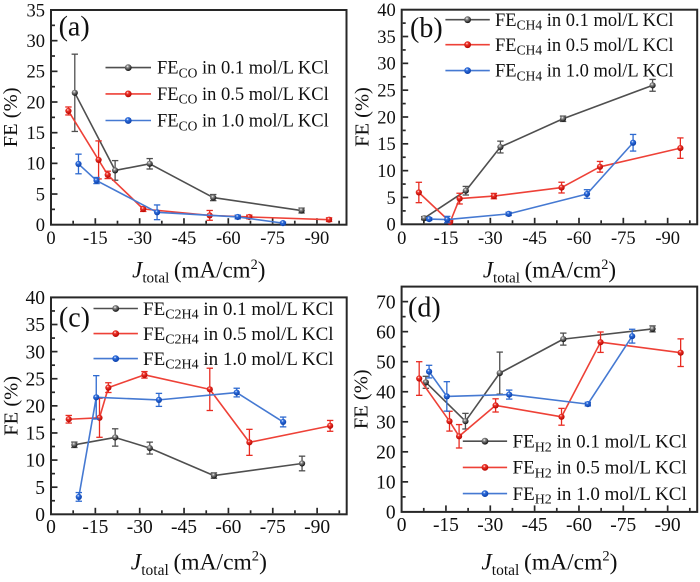 The width and height of the screenshot is (700, 582). What do you see at coordinates (386, 302) in the screenshot?
I see `svg-text: 70` at bounding box center [386, 302].